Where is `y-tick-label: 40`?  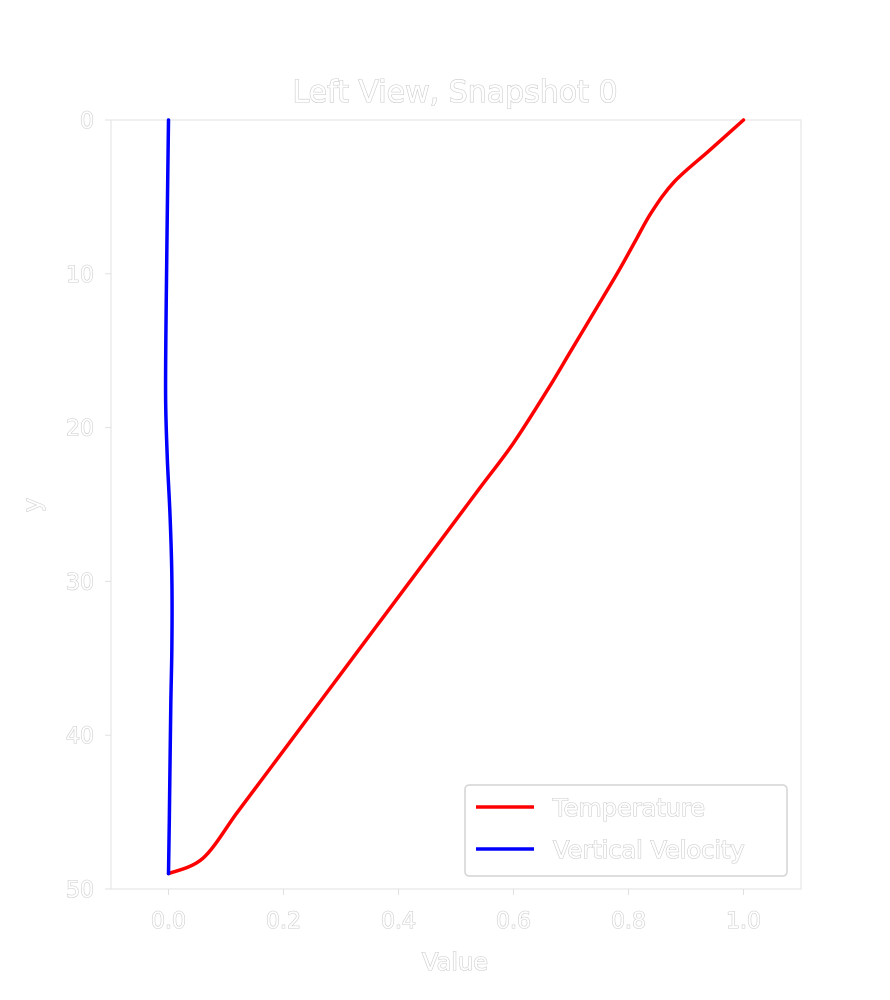
y-tick-label: 40 is located at coordinates (80, 736).